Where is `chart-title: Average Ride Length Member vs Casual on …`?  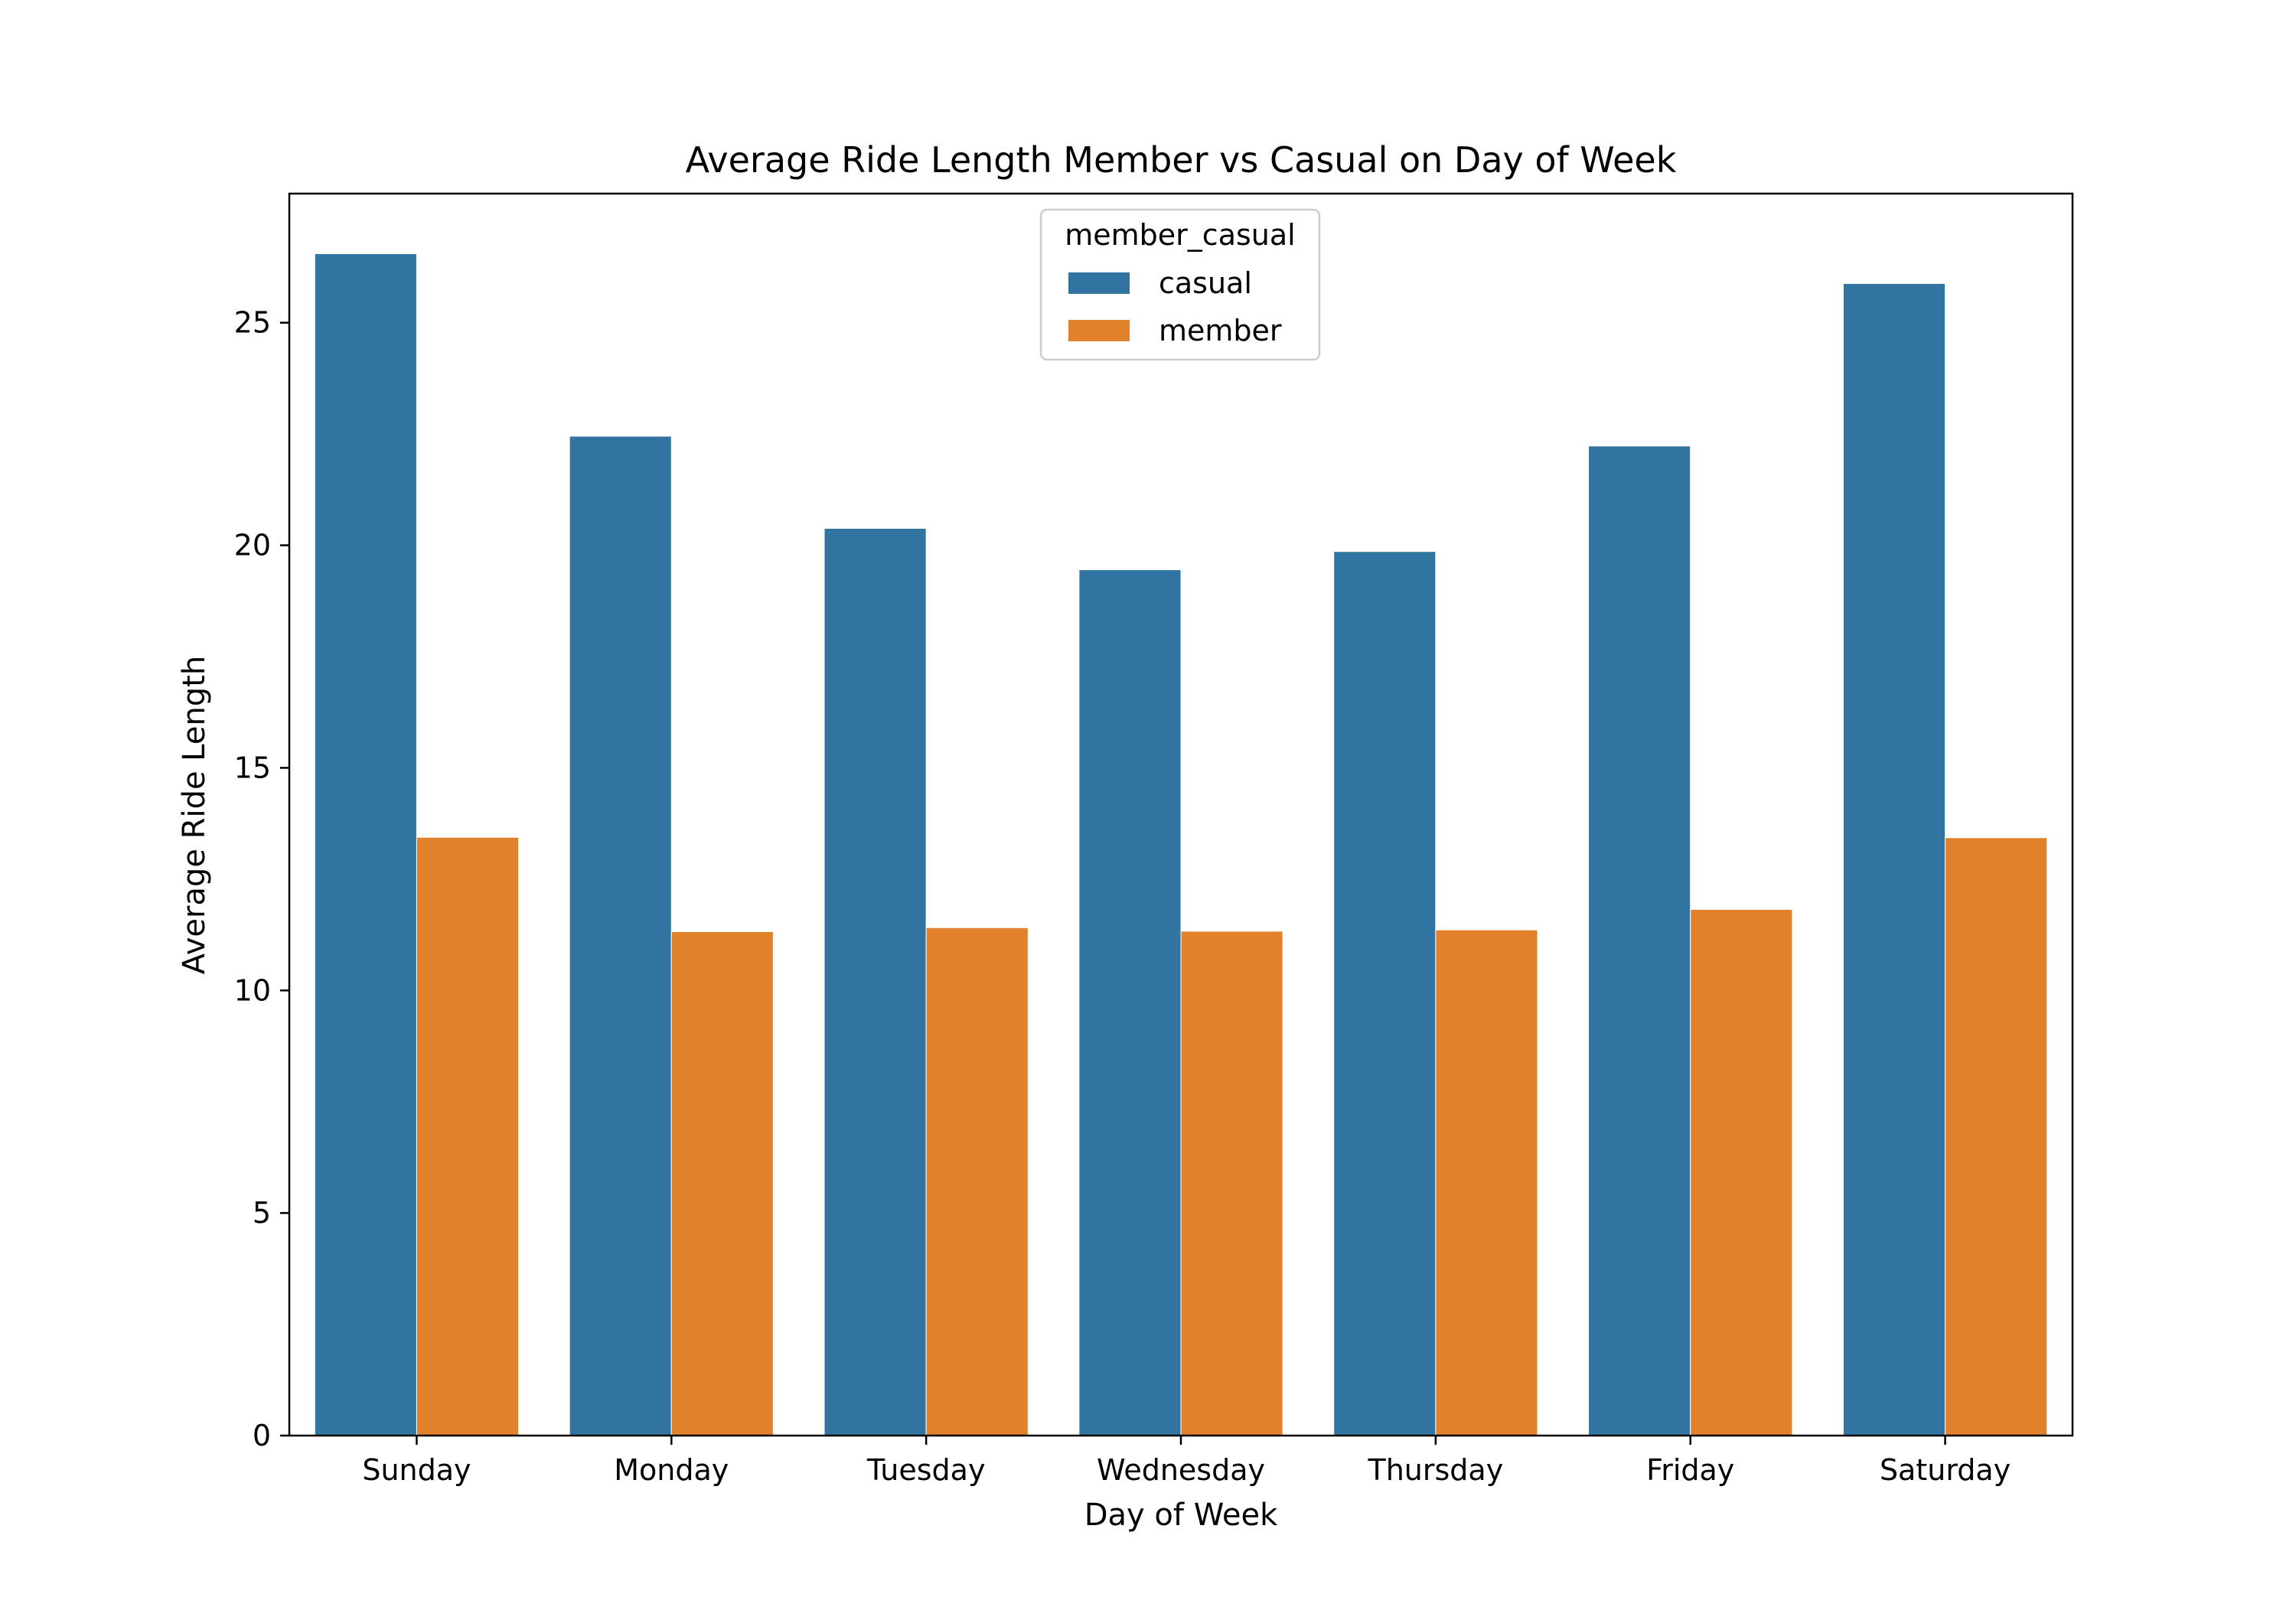 chart-title: Average Ride Length Member vs Casual on … is located at coordinates (1181, 160).